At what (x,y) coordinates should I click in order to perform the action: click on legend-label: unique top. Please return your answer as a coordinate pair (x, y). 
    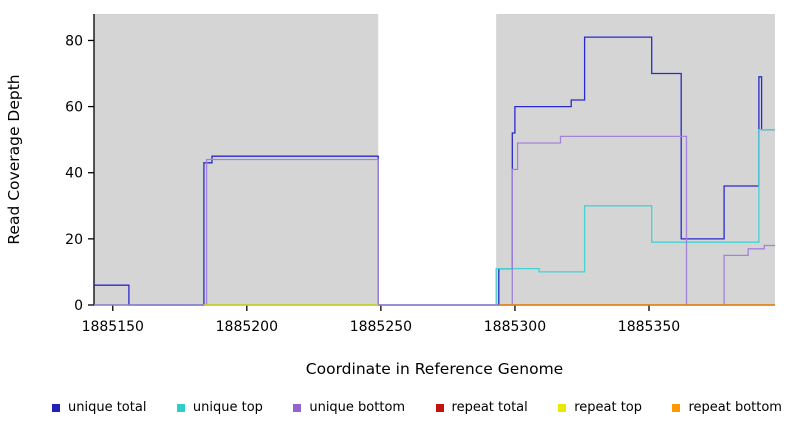
    Looking at the image, I should click on (227, 407).